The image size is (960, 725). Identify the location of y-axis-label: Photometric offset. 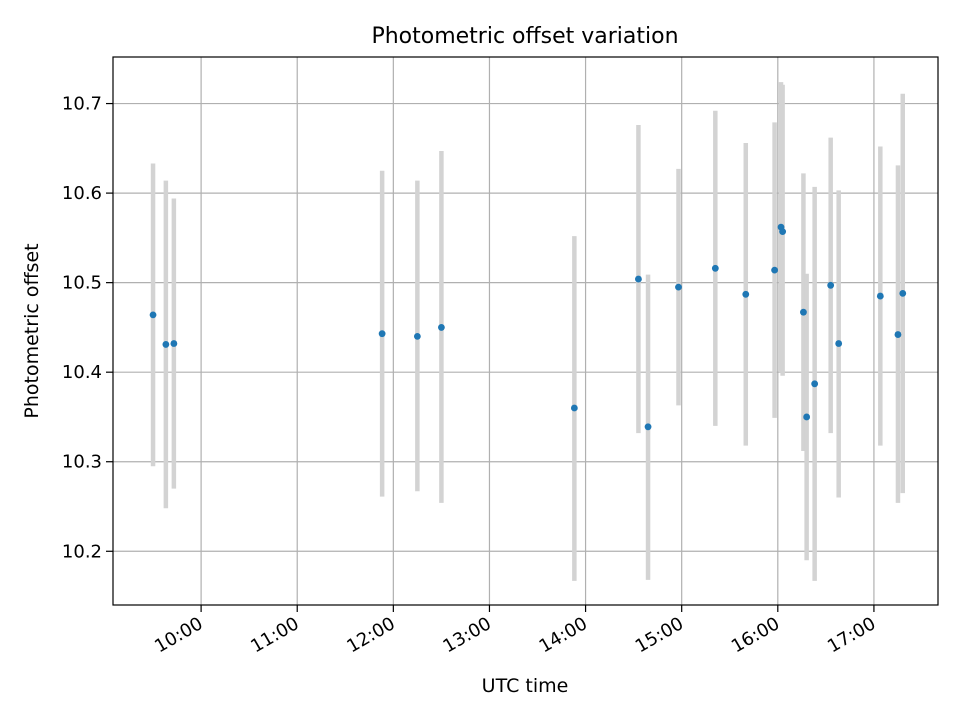
(32, 330).